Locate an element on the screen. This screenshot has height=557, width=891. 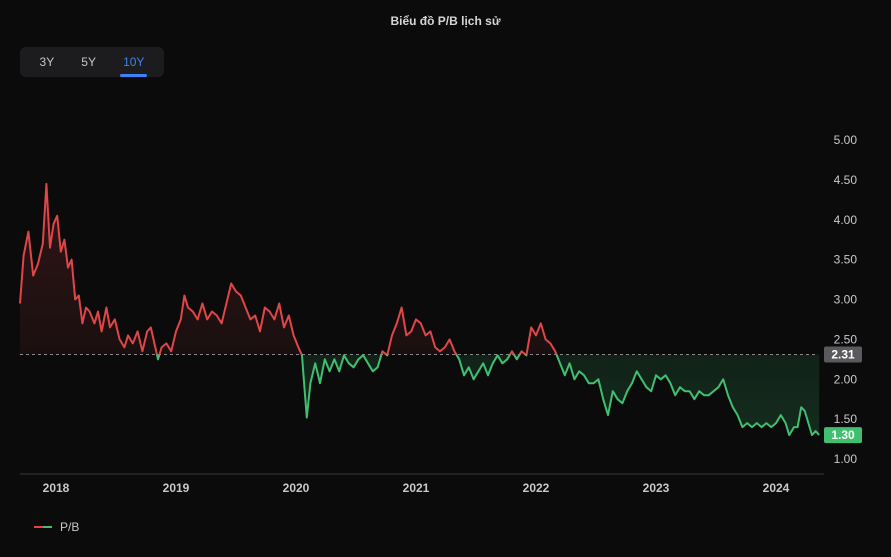
reference-value-label: 2.31 is located at coordinates (843, 355).